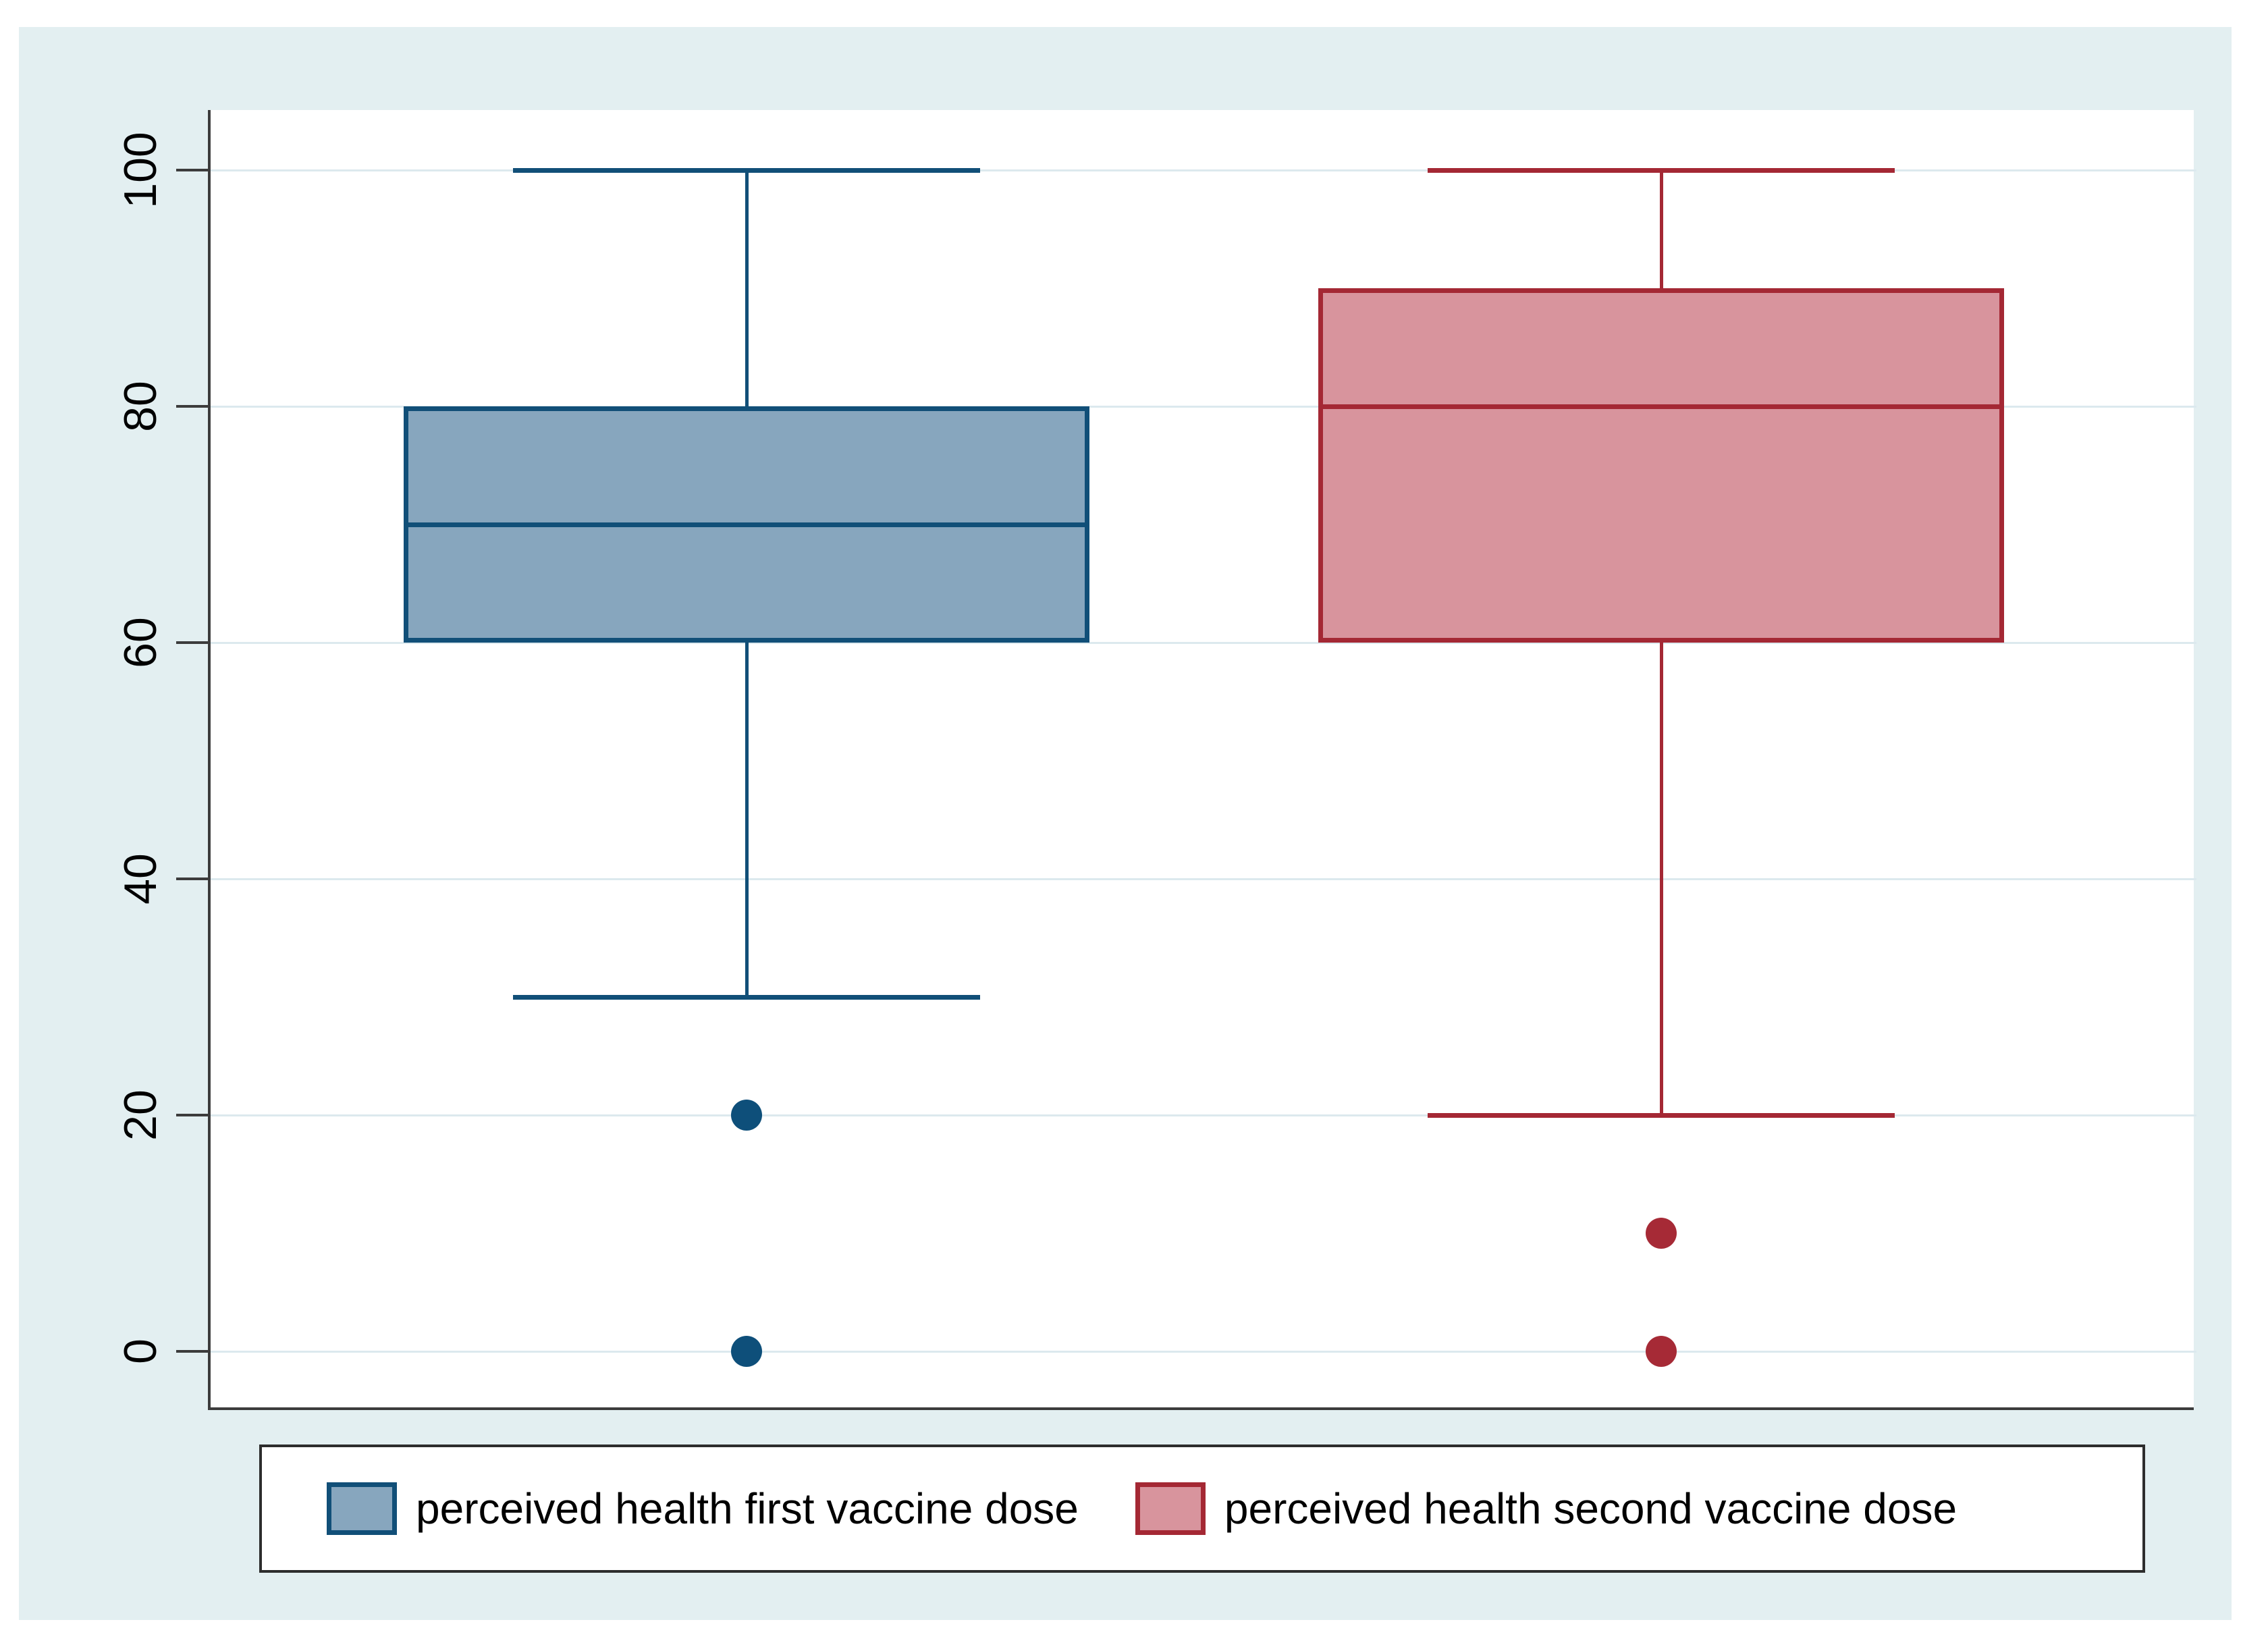 This screenshot has height=1647, width=2268. I want to click on upper-whisker-cap-second-dose, so click(1661, 170).